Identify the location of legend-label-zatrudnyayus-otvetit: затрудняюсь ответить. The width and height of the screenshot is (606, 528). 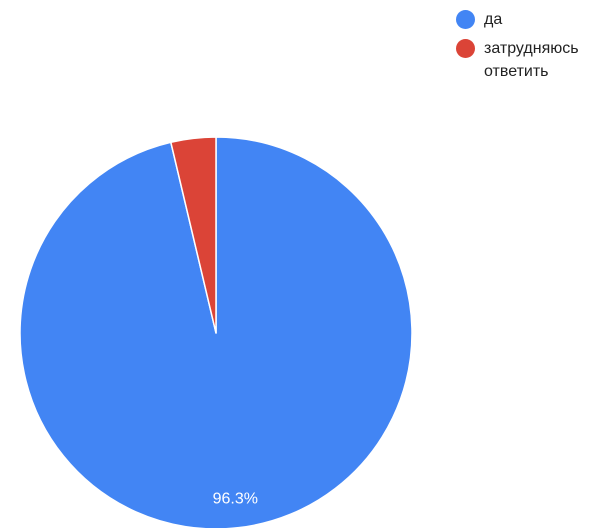
(531, 60).